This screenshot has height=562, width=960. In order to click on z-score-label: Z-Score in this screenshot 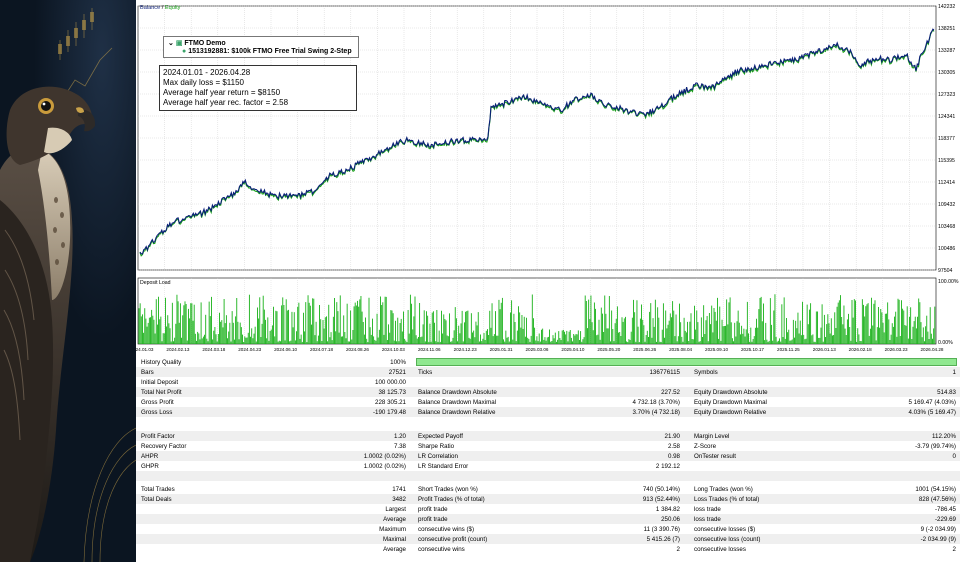, I will do `click(705, 446)`.